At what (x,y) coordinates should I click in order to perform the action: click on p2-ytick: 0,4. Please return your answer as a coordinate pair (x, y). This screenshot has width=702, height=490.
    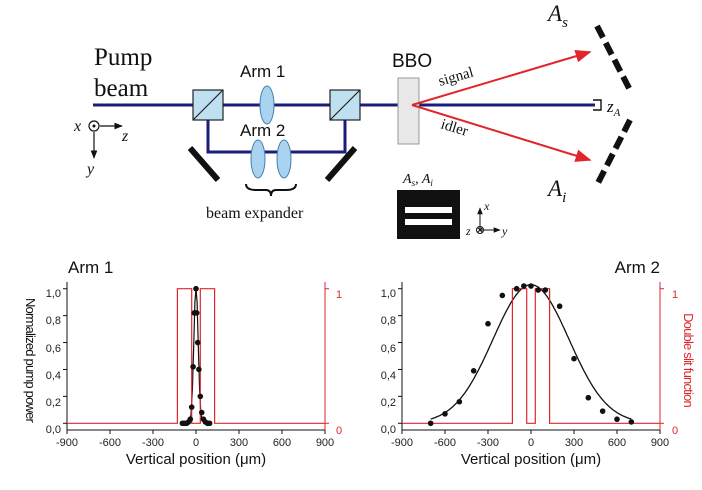
    Looking at the image, I should click on (388, 376).